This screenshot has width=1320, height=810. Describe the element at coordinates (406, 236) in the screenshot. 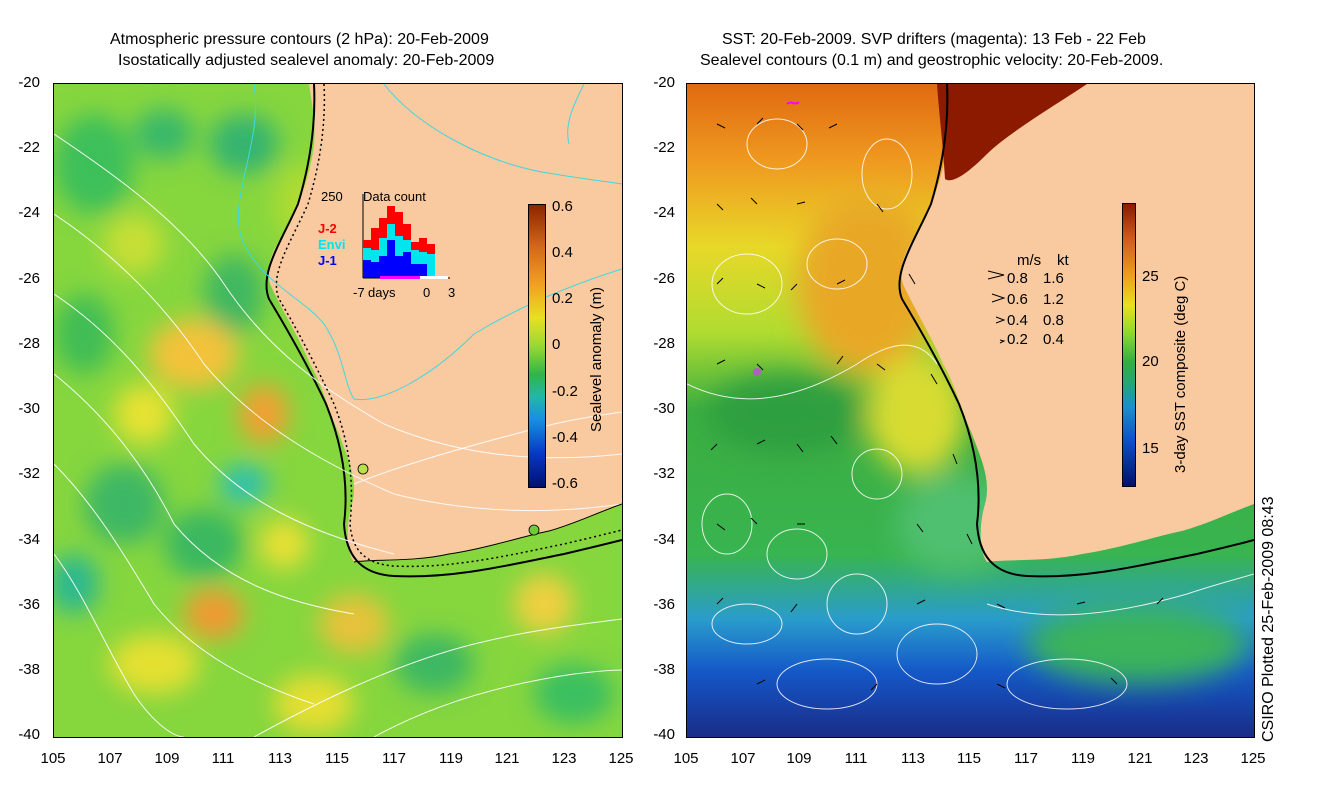

I see `inset-bars` at that location.